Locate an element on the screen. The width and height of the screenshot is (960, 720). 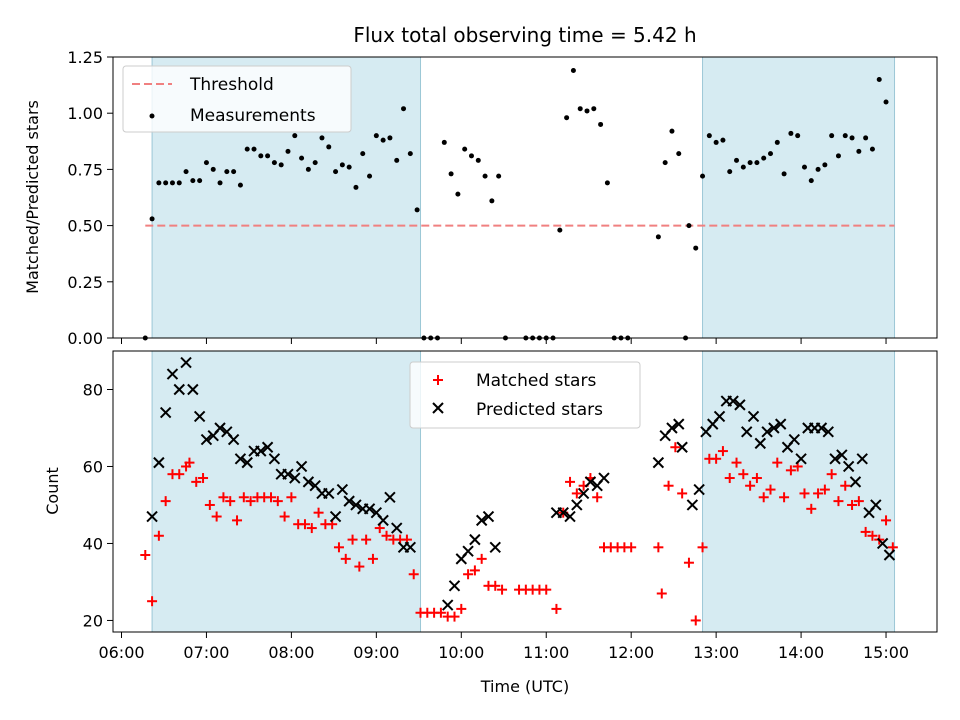
y-tick-label: 40 is located at coordinates (93, 543).